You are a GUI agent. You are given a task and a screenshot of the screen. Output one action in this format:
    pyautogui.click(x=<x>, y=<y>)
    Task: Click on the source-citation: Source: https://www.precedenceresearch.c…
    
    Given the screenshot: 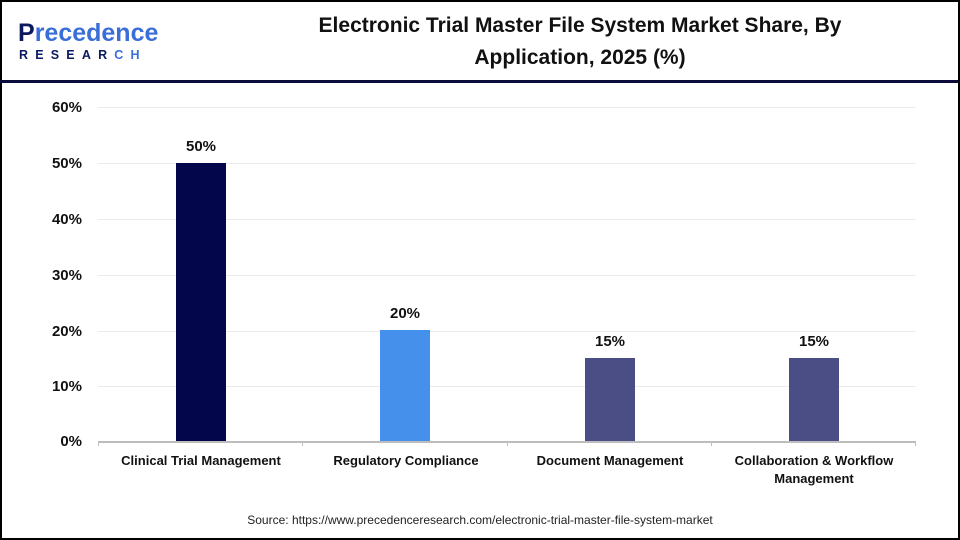 What is the action you would take?
    pyautogui.click(x=480, y=520)
    